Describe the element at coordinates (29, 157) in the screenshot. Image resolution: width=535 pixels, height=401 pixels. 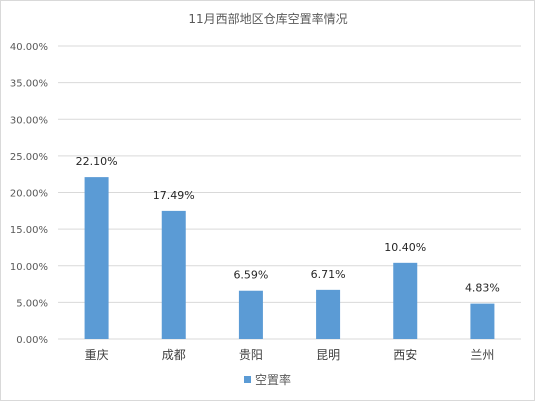
I see `y-tick-label: 25.00%` at that location.